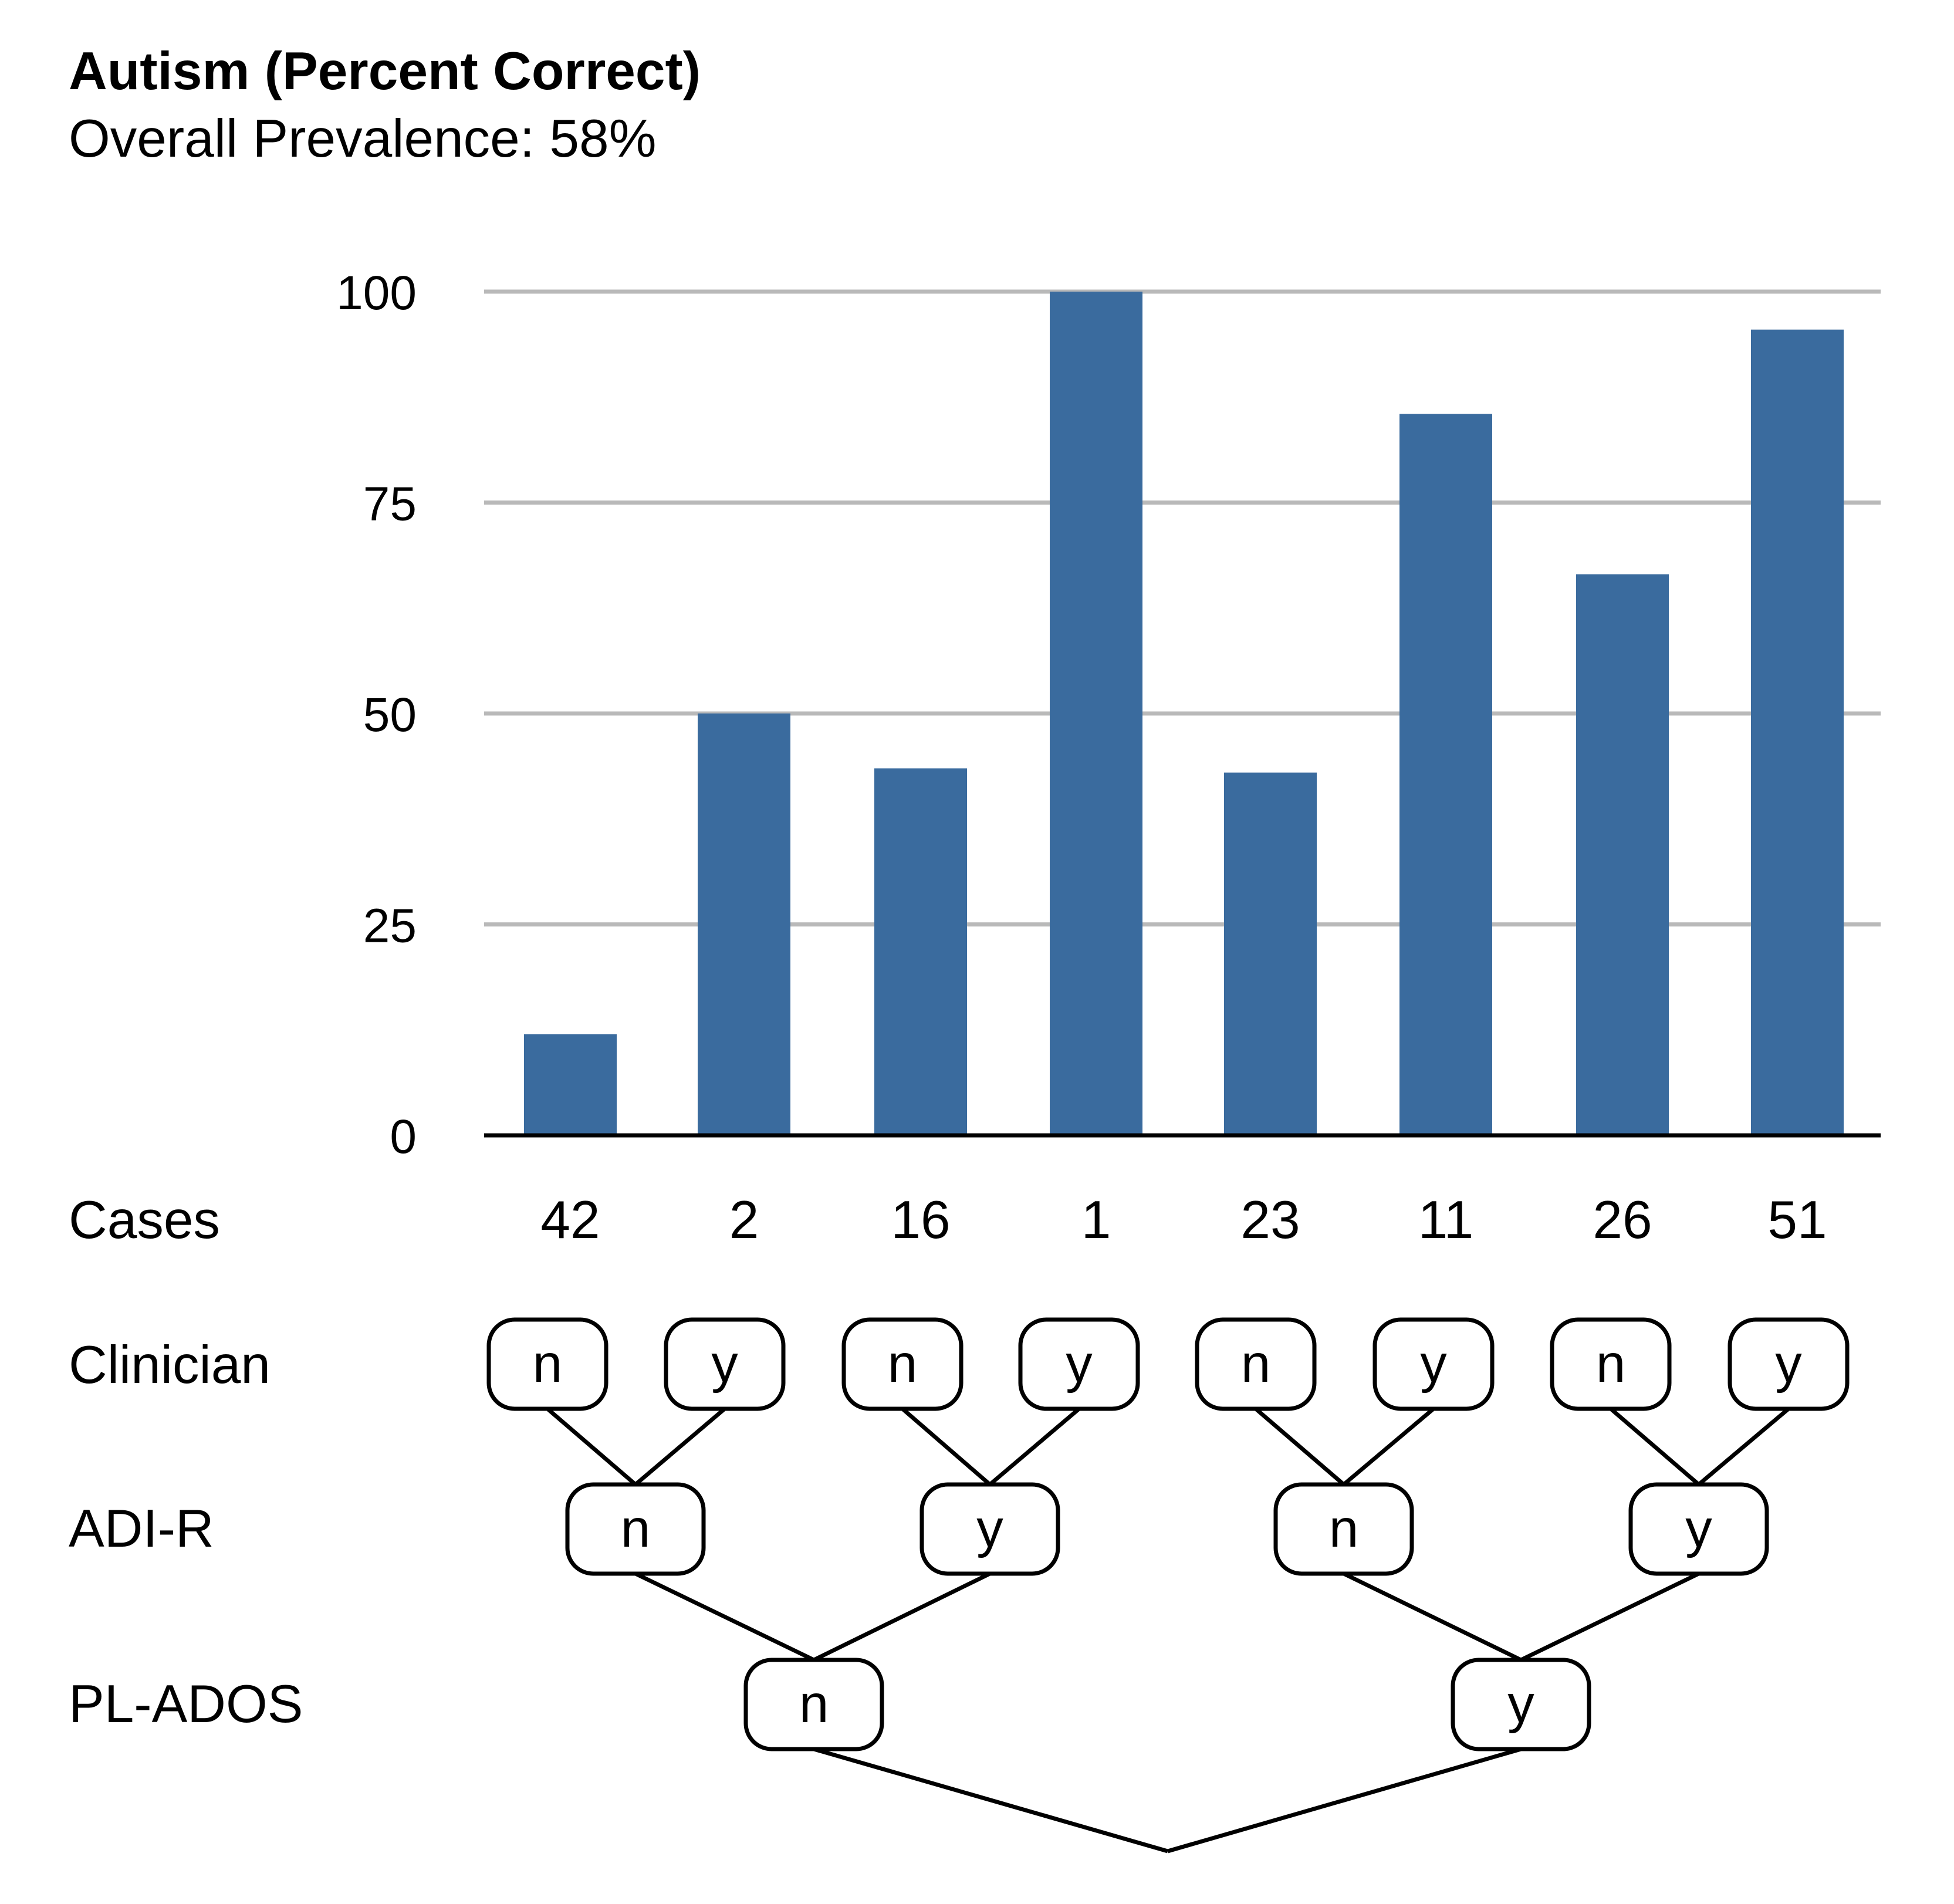  Describe the element at coordinates (403, 1137) in the screenshot. I see `y-tick-label: 0` at that location.